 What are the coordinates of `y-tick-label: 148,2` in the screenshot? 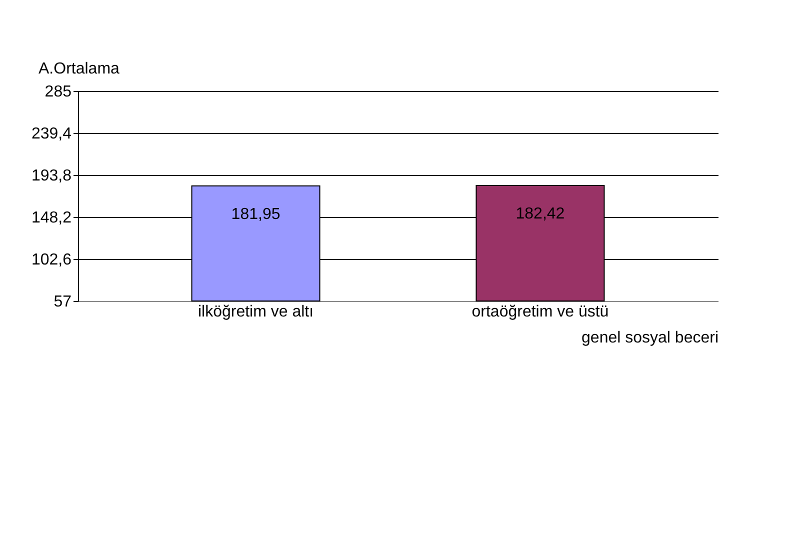 It's located at (51, 218).